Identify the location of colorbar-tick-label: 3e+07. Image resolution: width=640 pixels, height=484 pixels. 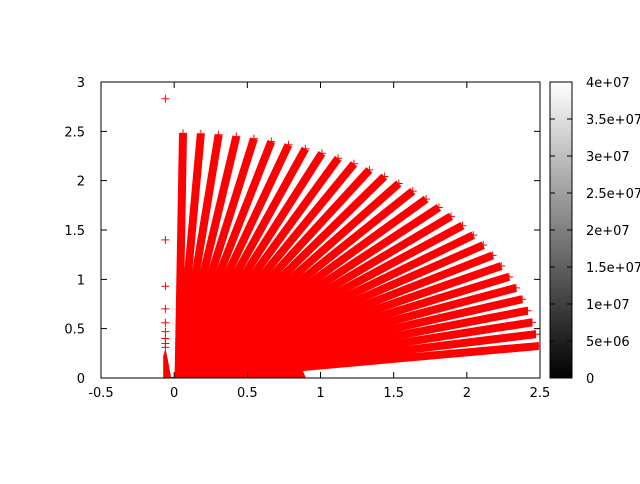
(608, 157).